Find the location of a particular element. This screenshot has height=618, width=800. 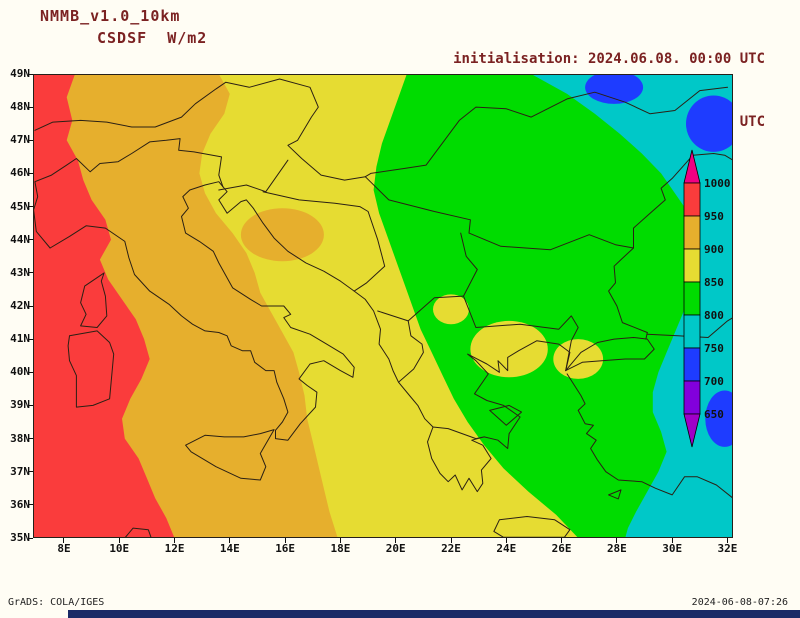

colorbar-legend: 1000 950 900 850 800 750 700 650 is located at coordinates (712, 300).